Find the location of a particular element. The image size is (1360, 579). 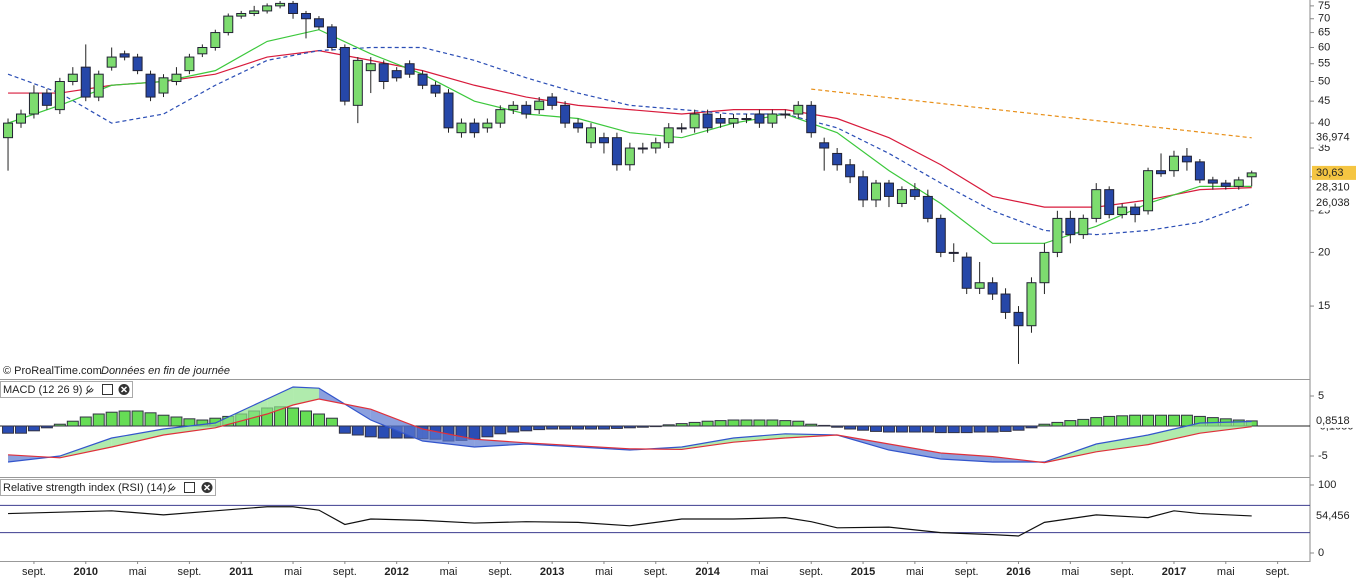

rsi-tools is located at coordinates (190, 487).